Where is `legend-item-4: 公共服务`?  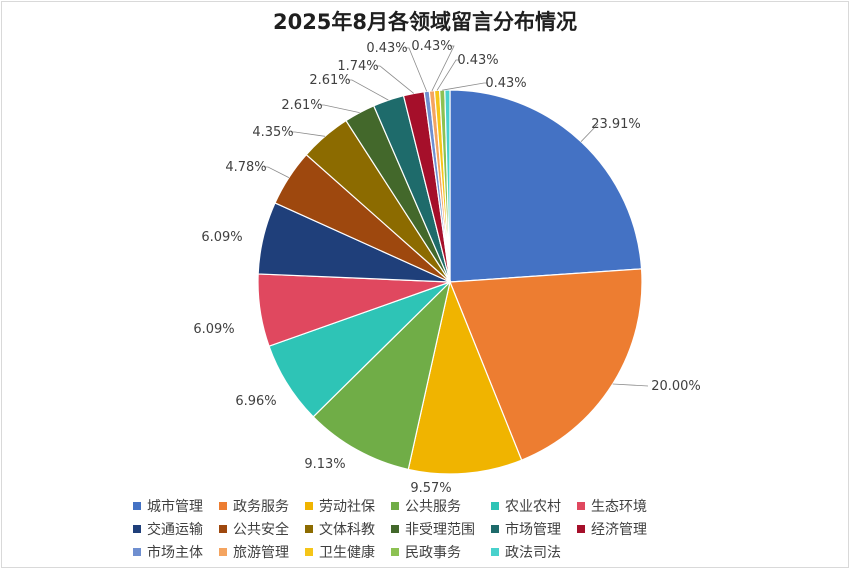 legend-item-4: 公共服务 is located at coordinates (433, 505).